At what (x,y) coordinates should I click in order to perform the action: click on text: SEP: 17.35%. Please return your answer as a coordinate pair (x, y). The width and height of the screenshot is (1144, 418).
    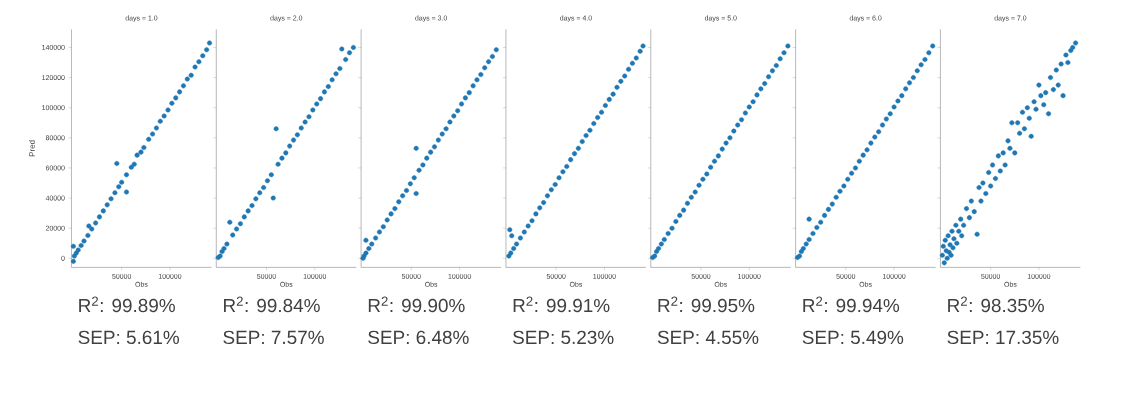
    Looking at the image, I should click on (1003, 337).